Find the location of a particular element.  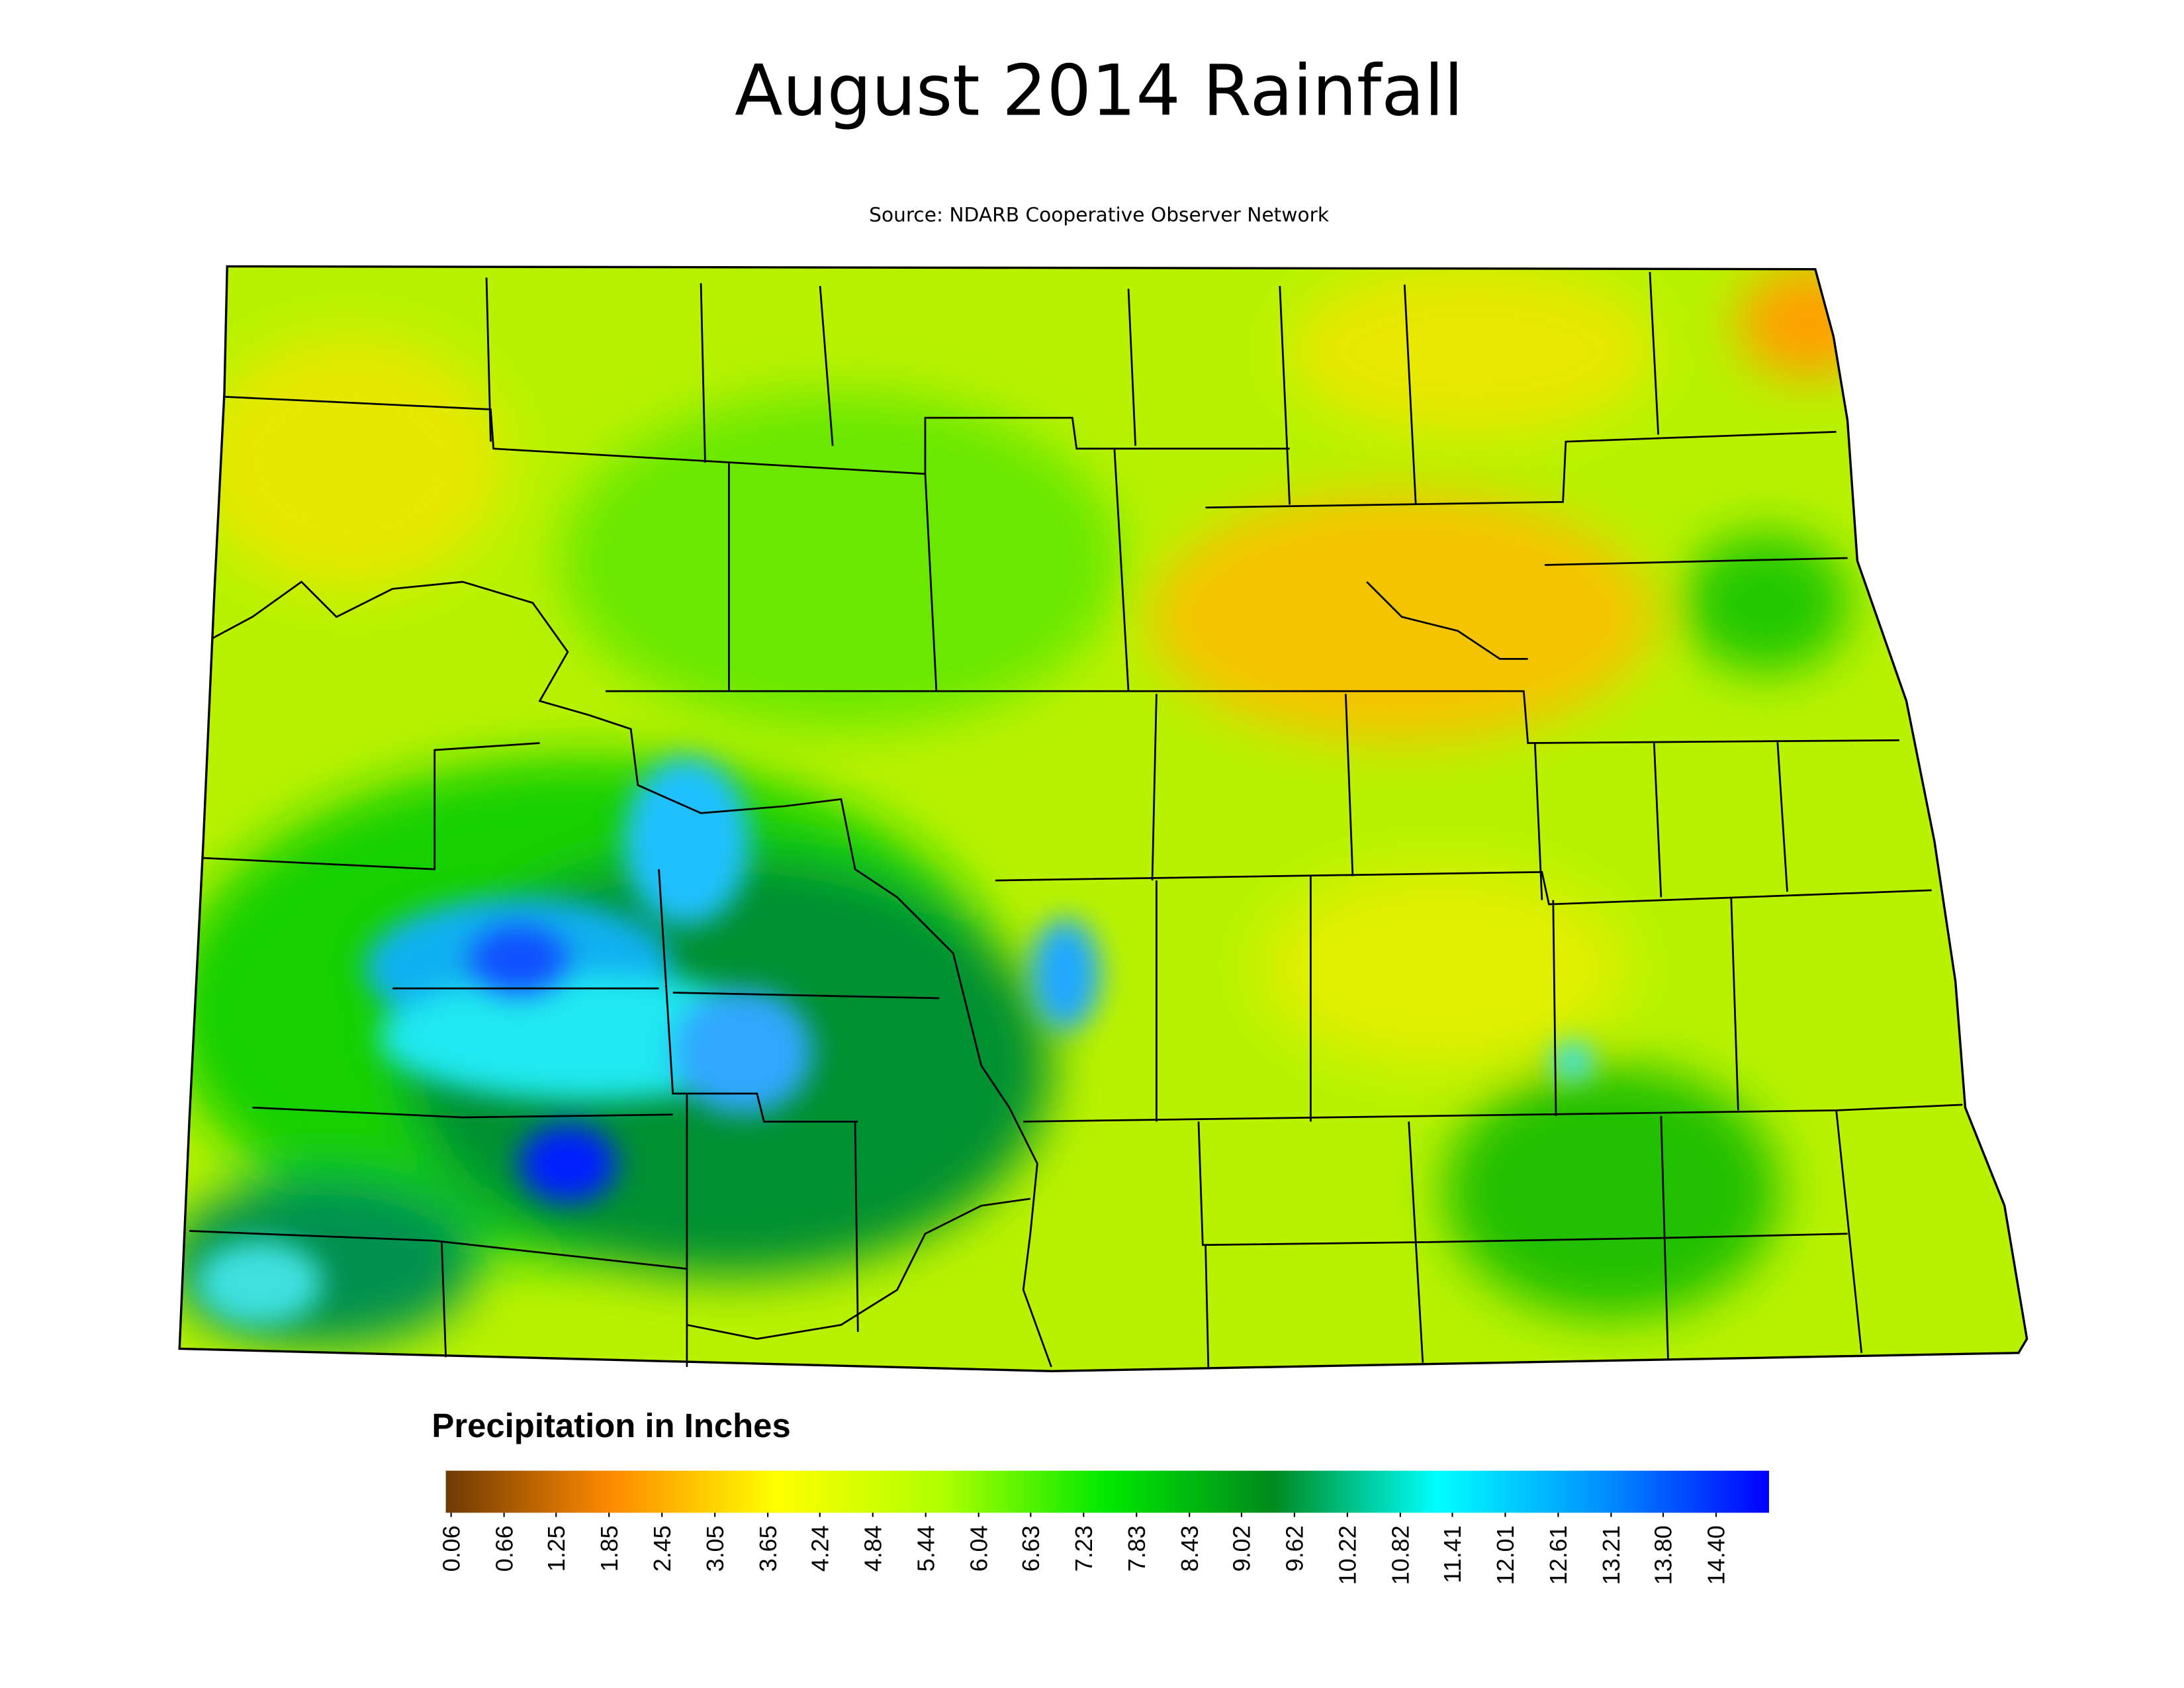

tick-label: 12.61 is located at coordinates (1558, 1555).